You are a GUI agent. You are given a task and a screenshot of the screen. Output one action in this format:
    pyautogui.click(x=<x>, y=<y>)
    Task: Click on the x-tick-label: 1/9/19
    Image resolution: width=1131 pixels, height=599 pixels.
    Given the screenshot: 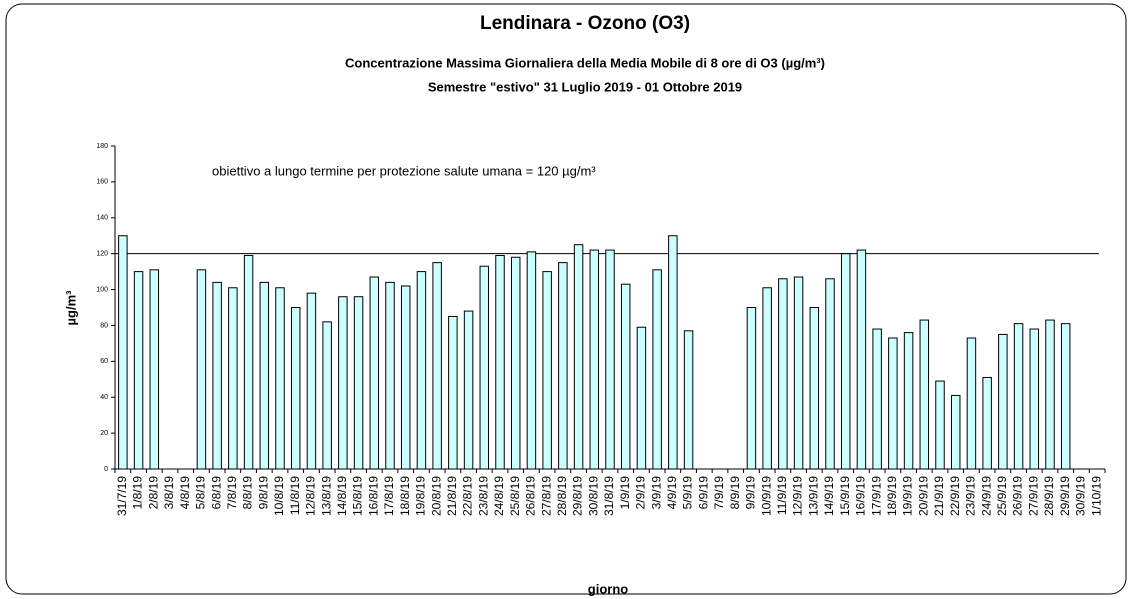 What is the action you would take?
    pyautogui.click(x=625, y=493)
    